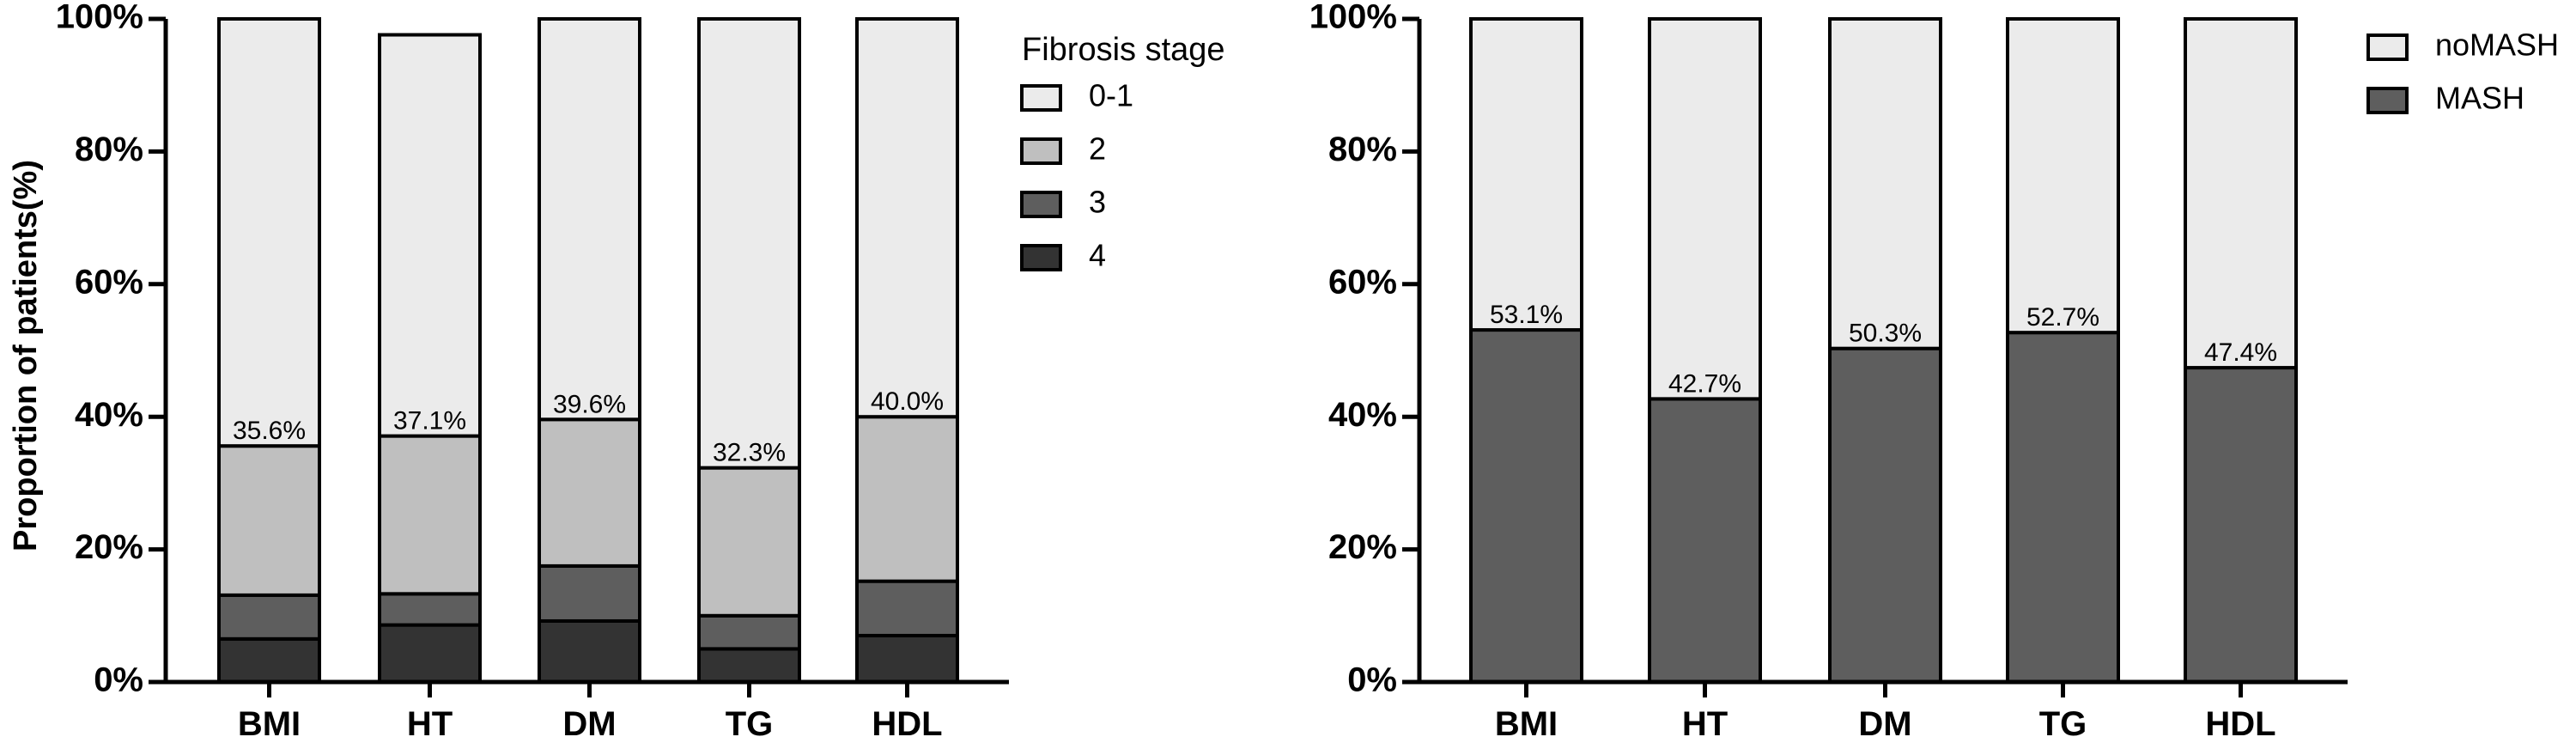 Image resolution: width=2576 pixels, height=743 pixels. What do you see at coordinates (1705, 209) in the screenshot?
I see `bar-segment-ht-nomash` at bounding box center [1705, 209].